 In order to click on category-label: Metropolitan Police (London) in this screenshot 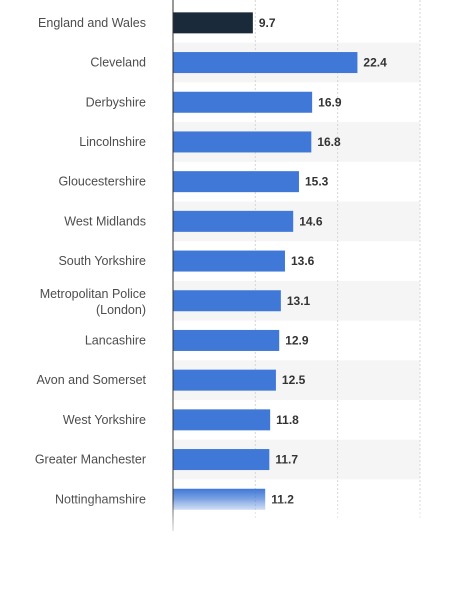, I will do `click(93, 302)`.